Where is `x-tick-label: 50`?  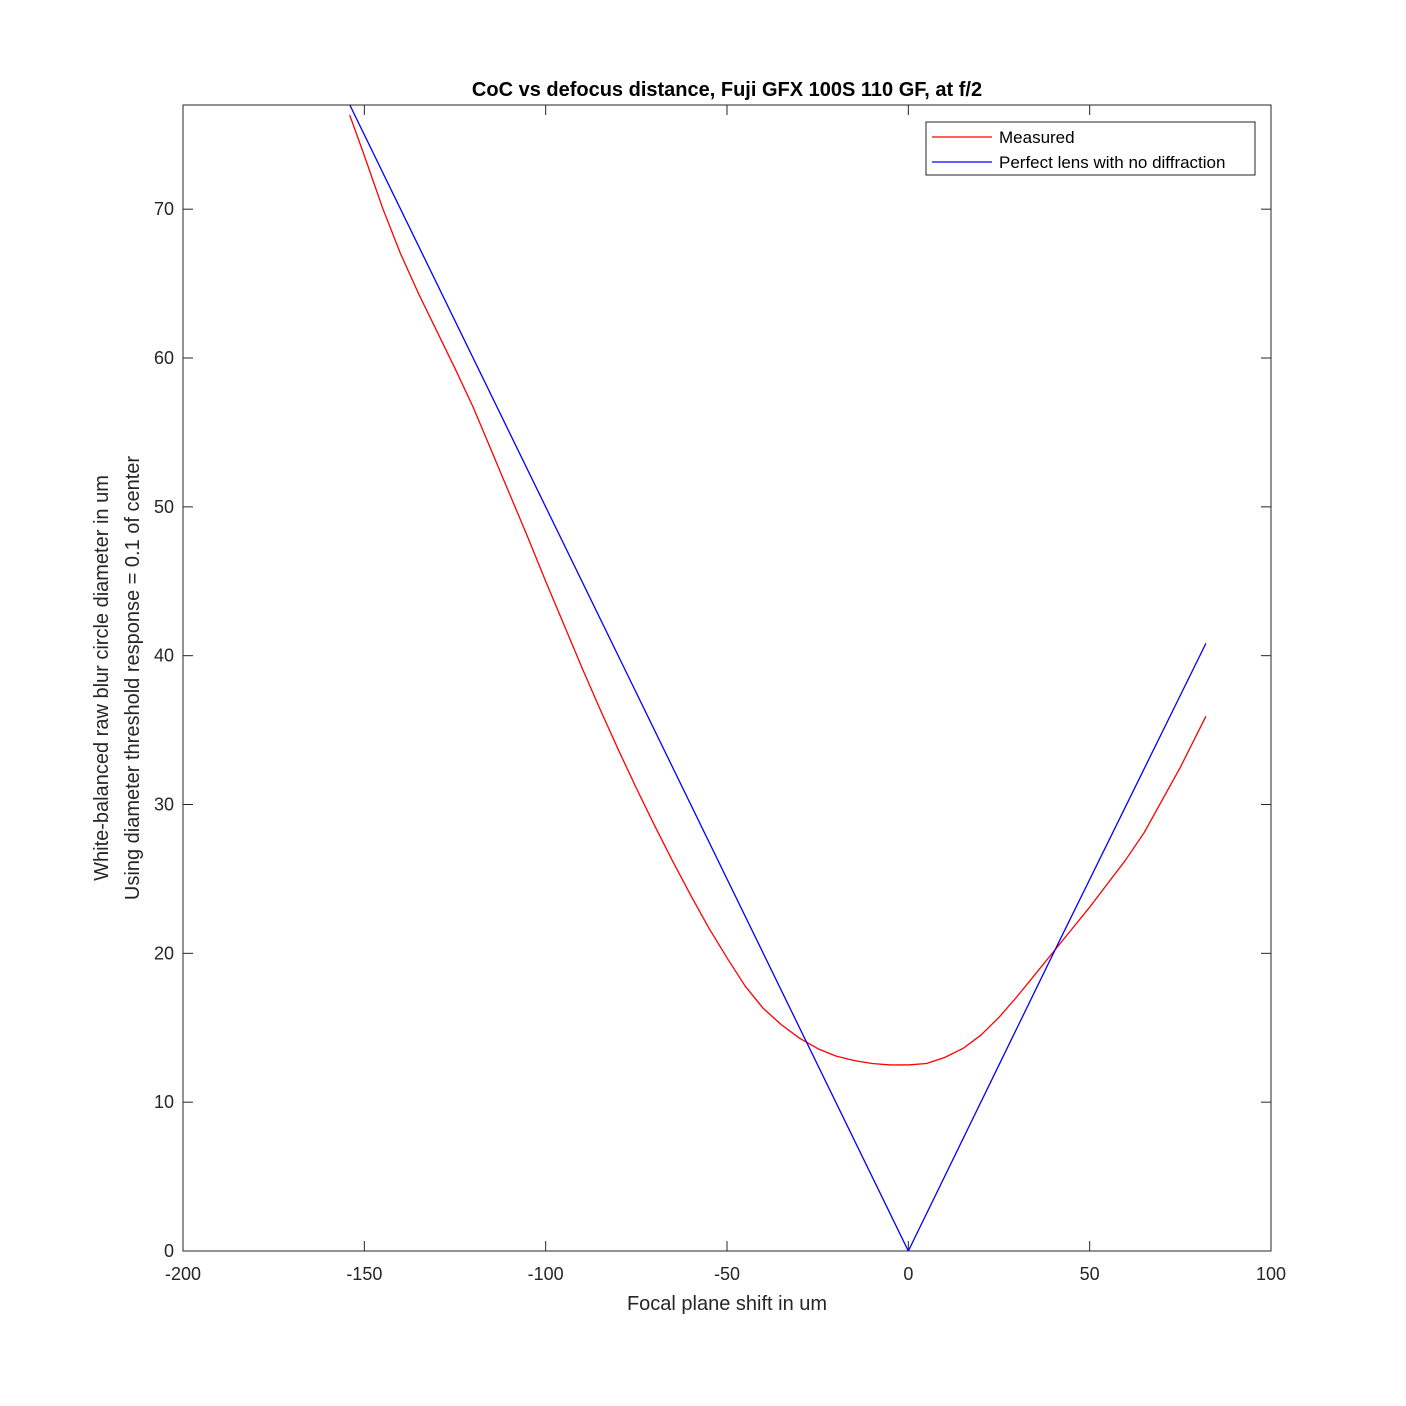 x-tick-label: 50 is located at coordinates (1090, 1274).